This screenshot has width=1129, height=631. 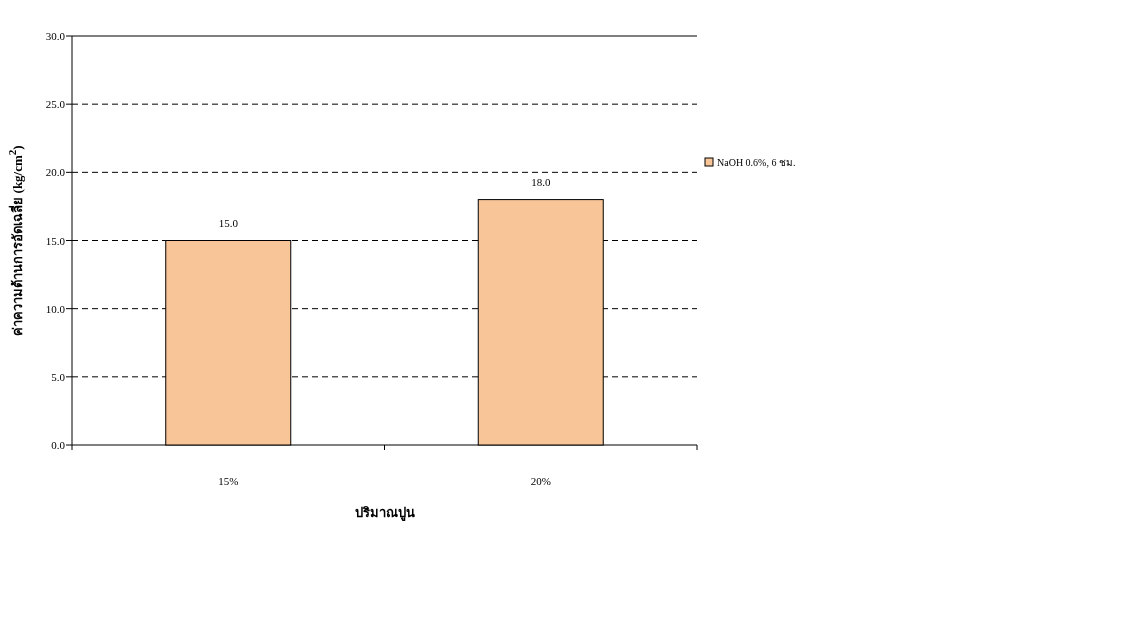 I want to click on y-tick-label: 10.0, so click(x=55, y=308).